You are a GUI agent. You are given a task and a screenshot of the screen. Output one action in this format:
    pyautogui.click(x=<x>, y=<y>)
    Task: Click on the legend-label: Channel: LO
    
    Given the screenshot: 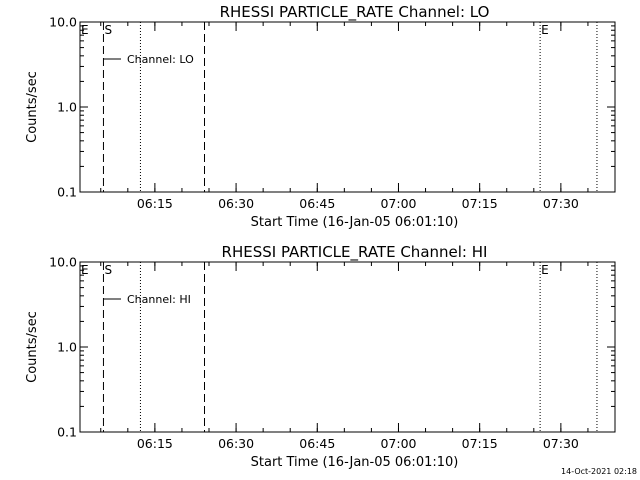 What is the action you would take?
    pyautogui.click(x=160, y=59)
    